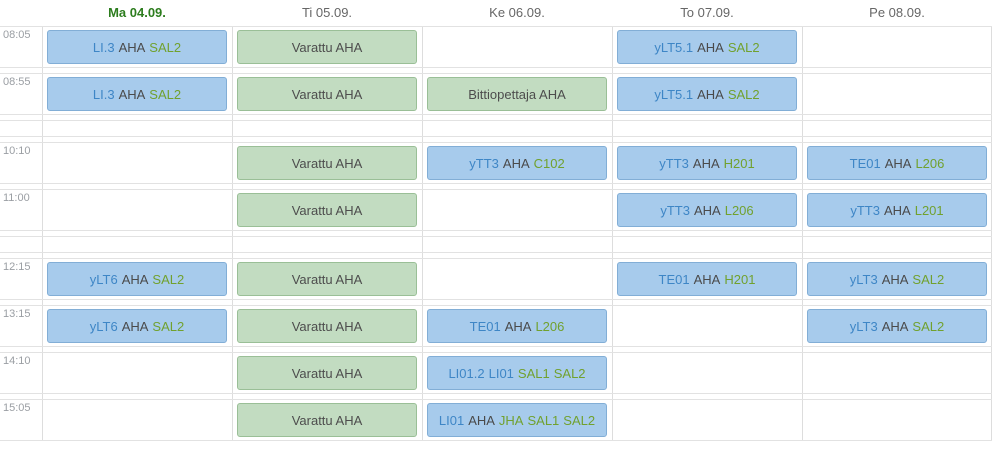 This screenshot has width=1003, height=452. I want to click on lesson-event-card: LI01 AHA JHA SAL1 SAL2, so click(517, 420).